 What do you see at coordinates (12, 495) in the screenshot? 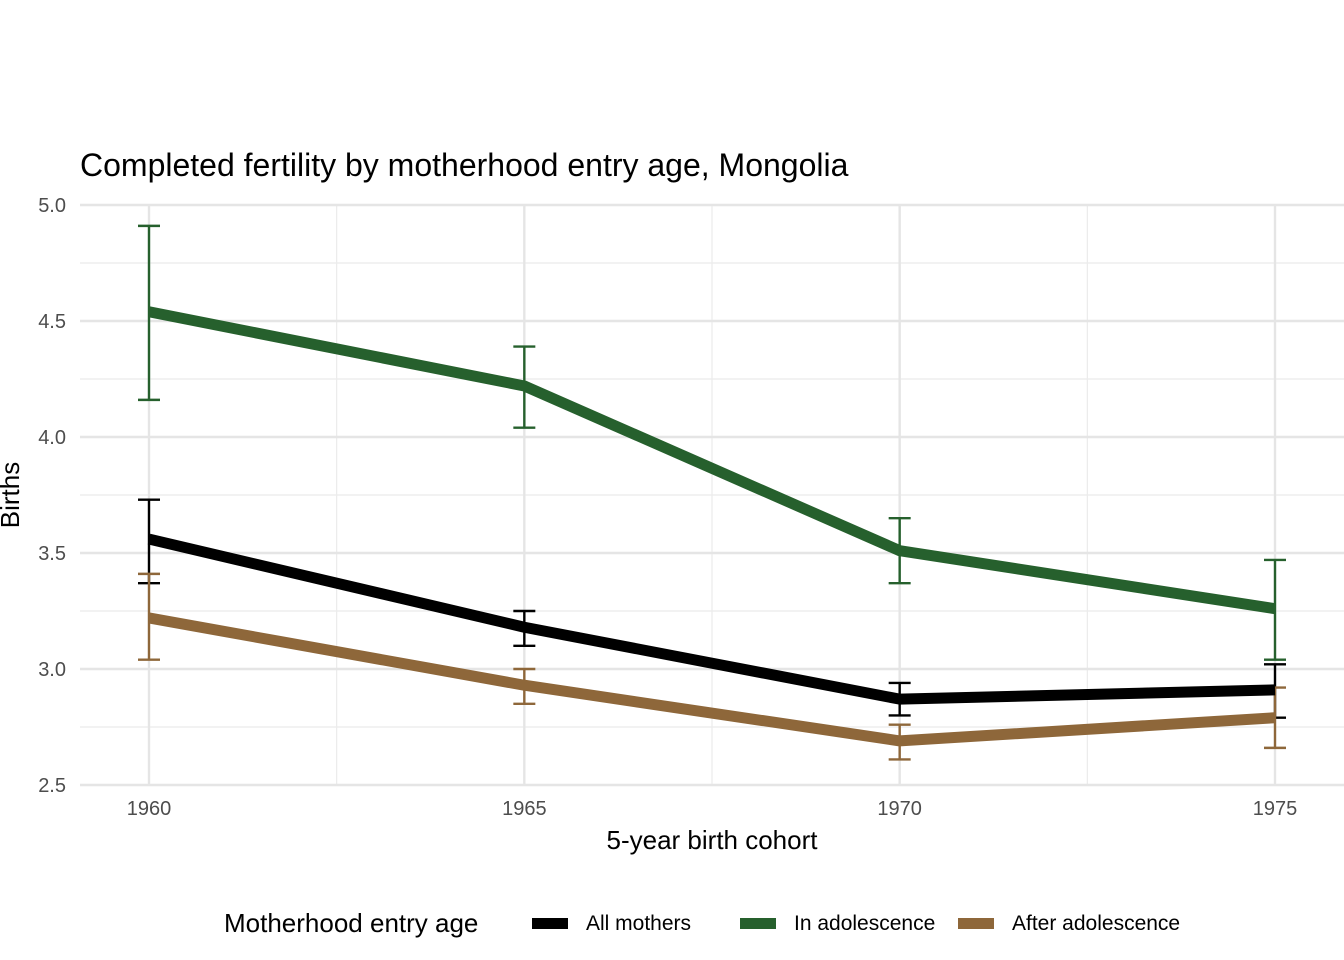
I see `y-axis-label: Births` at bounding box center [12, 495].